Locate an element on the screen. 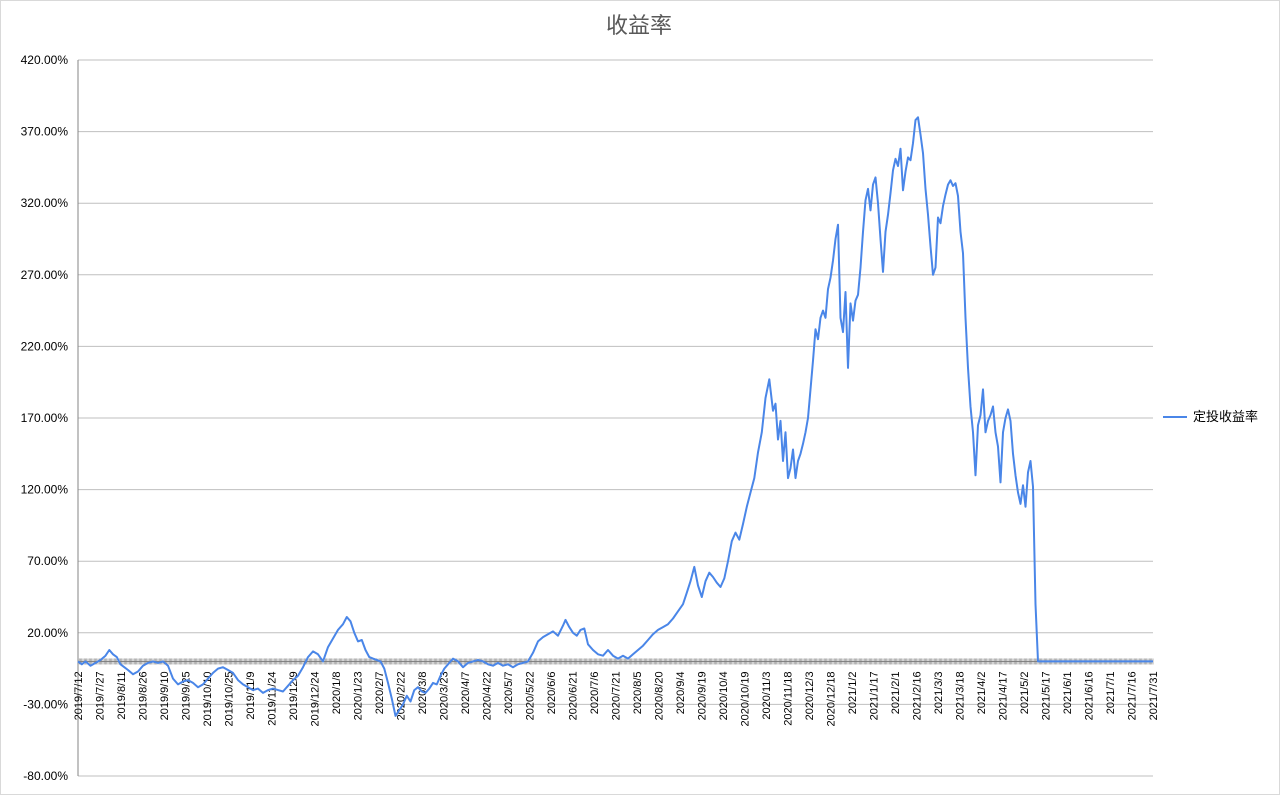  x-tick-label: 2020/8/20 is located at coordinates (660, 695).